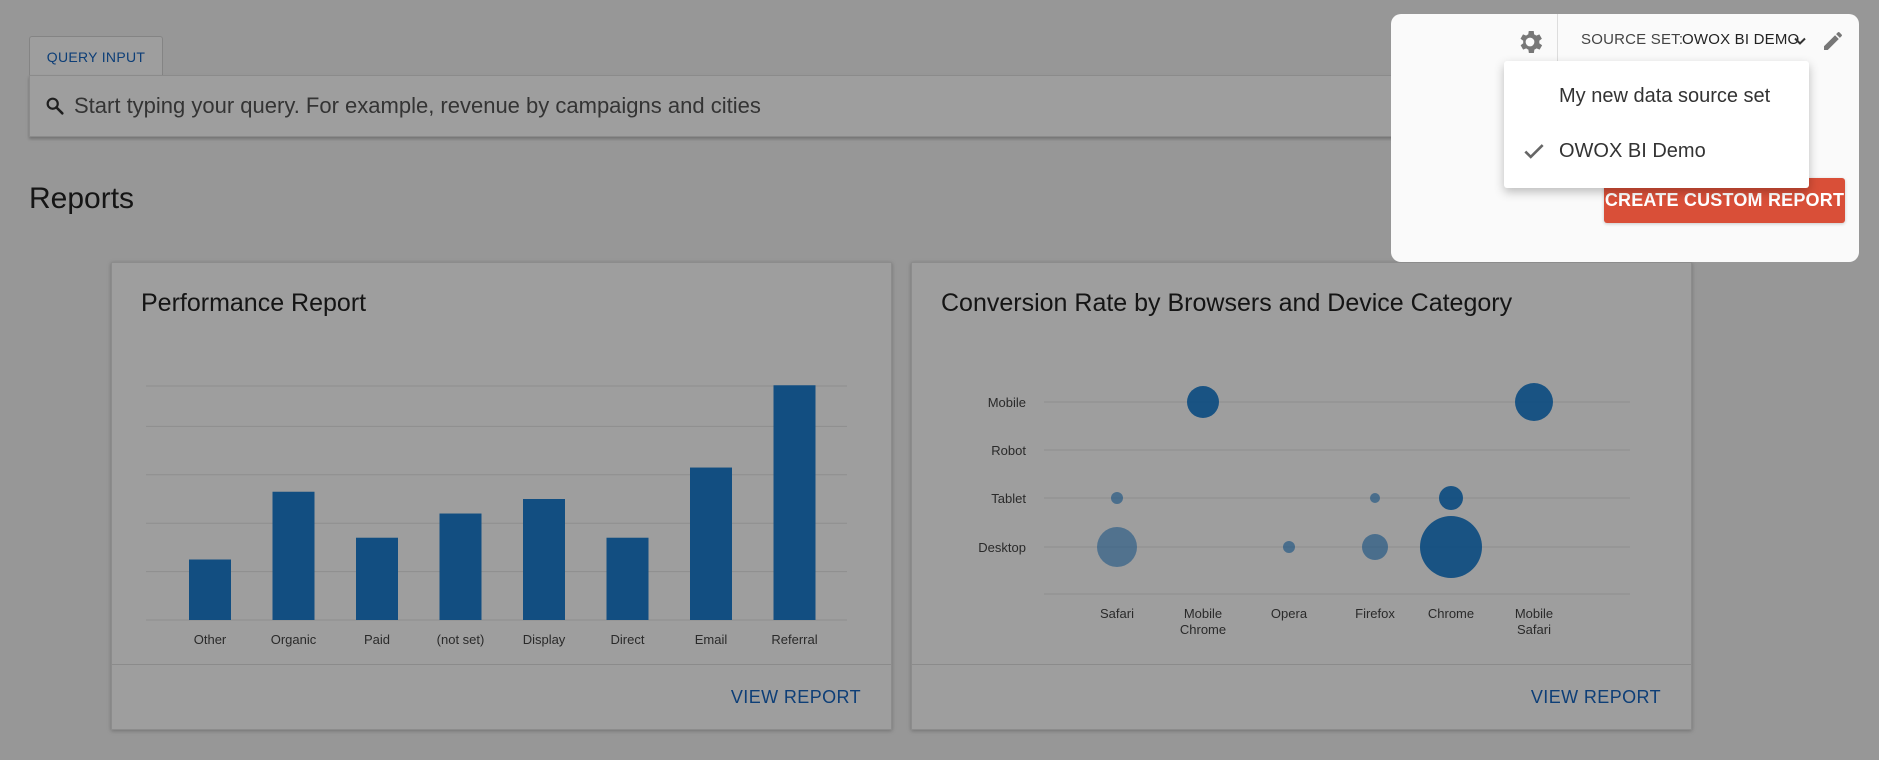  I want to click on y-tick-label: Mobile, so click(1007, 402).